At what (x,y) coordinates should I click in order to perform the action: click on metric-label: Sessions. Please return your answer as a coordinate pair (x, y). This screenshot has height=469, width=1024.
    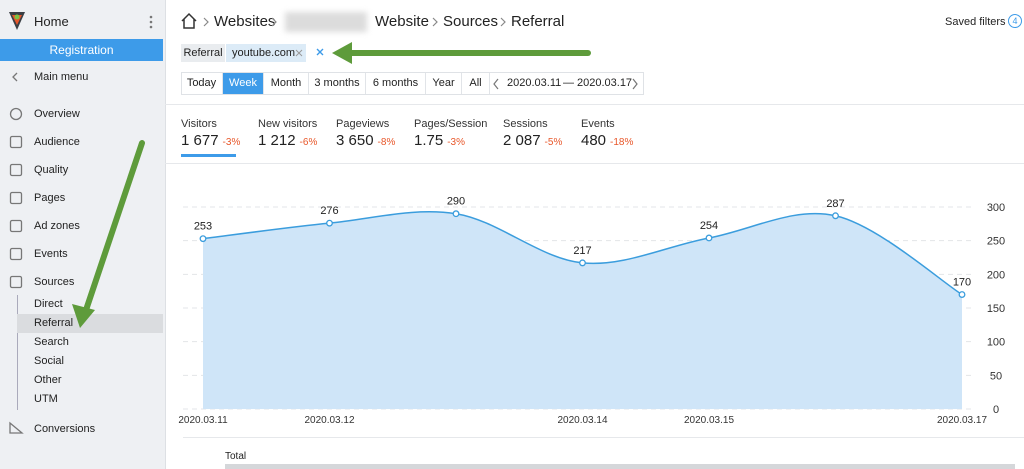
    Looking at the image, I should click on (525, 124).